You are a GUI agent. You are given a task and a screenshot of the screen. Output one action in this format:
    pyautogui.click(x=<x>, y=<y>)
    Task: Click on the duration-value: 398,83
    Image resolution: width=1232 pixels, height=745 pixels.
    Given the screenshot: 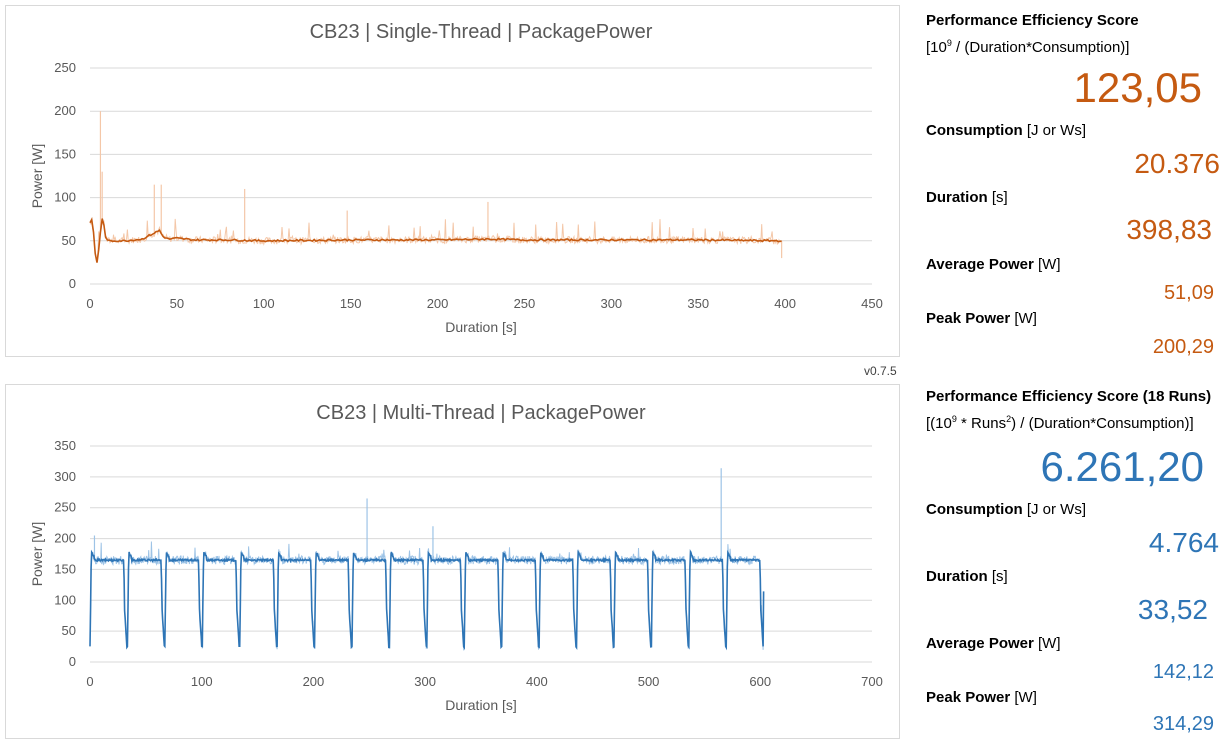 What is the action you would take?
    pyautogui.click(x=1169, y=229)
    